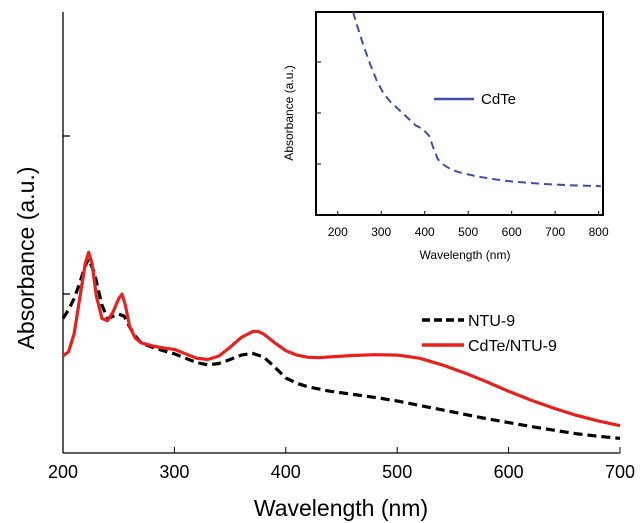 This screenshot has width=640, height=523. What do you see at coordinates (26, 258) in the screenshot?
I see `main-y-axis-label: Absorbance (a.u.)` at bounding box center [26, 258].